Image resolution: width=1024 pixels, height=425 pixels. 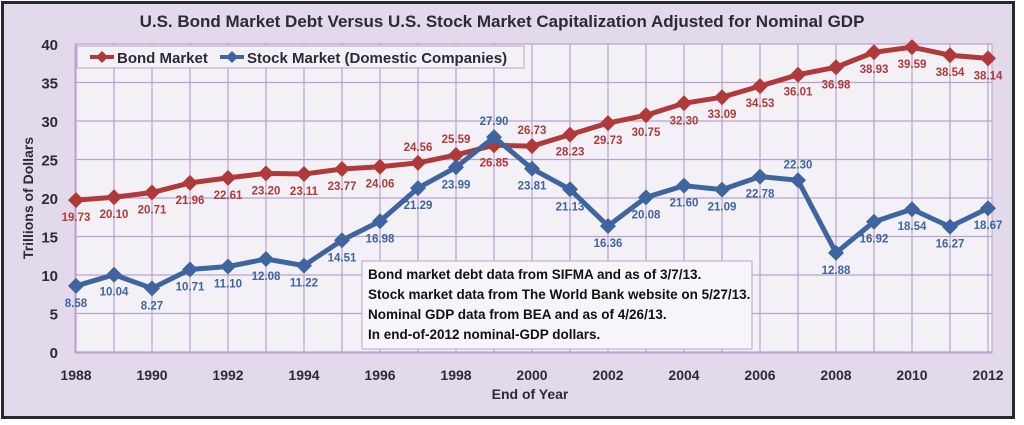 What do you see at coordinates (342, 258) in the screenshot?
I see `data-label: 14.51` at bounding box center [342, 258].